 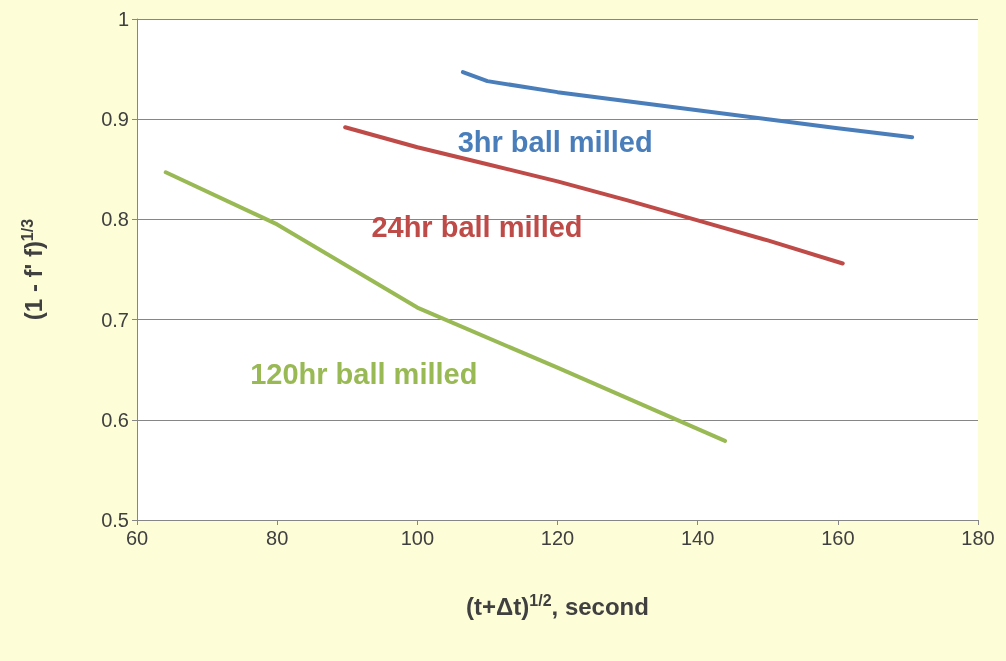 What do you see at coordinates (555, 142) in the screenshot?
I see `series-label: 3hr ball milled` at bounding box center [555, 142].